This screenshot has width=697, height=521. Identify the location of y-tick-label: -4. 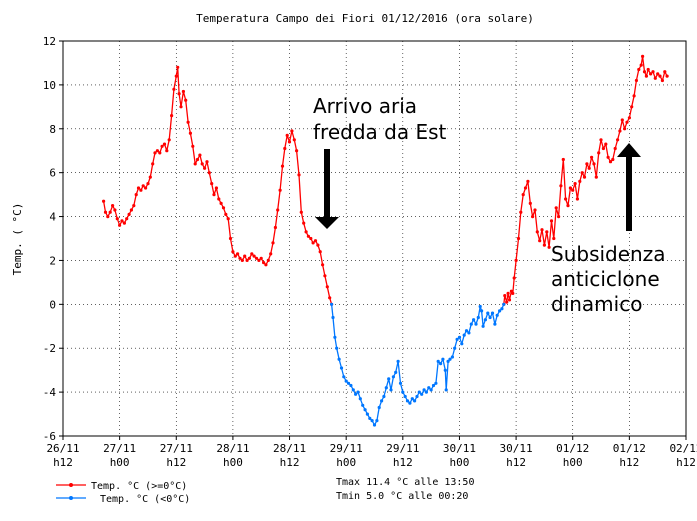
(50, 392).